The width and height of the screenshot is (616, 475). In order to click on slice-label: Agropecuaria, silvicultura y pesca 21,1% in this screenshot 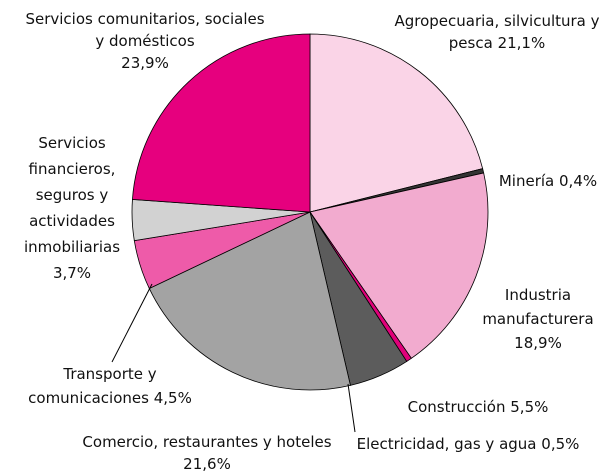, I will do `click(494, 32)`.